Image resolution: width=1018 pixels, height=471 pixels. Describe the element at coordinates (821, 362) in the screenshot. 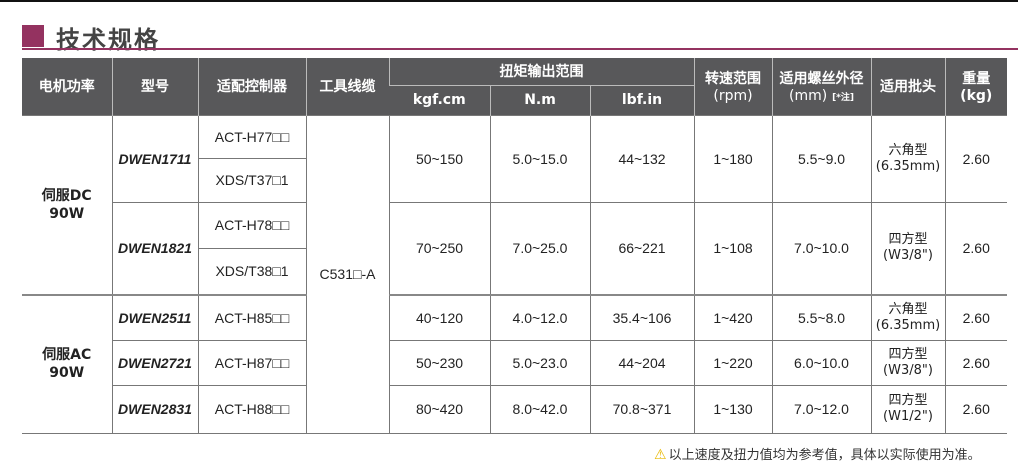

I see `screw-cell: 6.0~10.0` at that location.